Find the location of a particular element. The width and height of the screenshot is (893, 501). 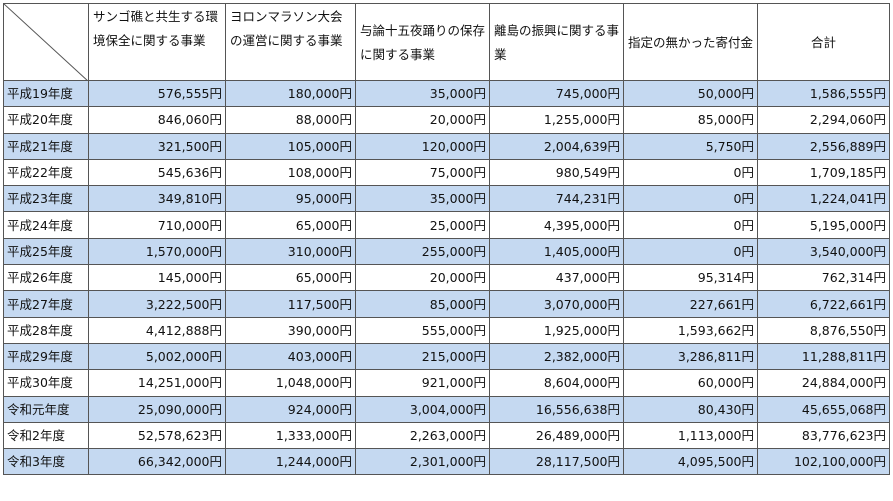

coral-amount-cell: 349,810円 is located at coordinates (157, 199).